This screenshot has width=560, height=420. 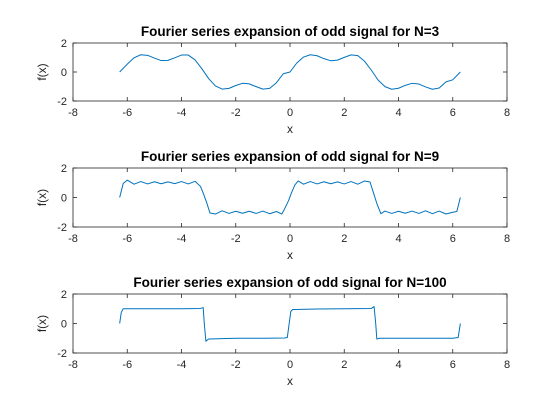 I want to click on axes-box, so click(x=290, y=323).